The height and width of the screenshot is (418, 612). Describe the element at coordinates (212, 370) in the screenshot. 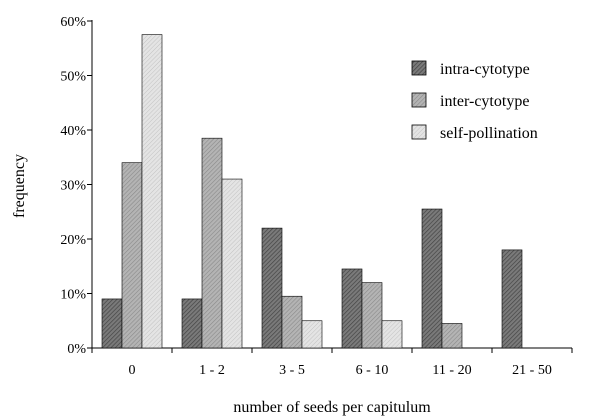

I see `x-tick-label: 1 - 2` at that location.